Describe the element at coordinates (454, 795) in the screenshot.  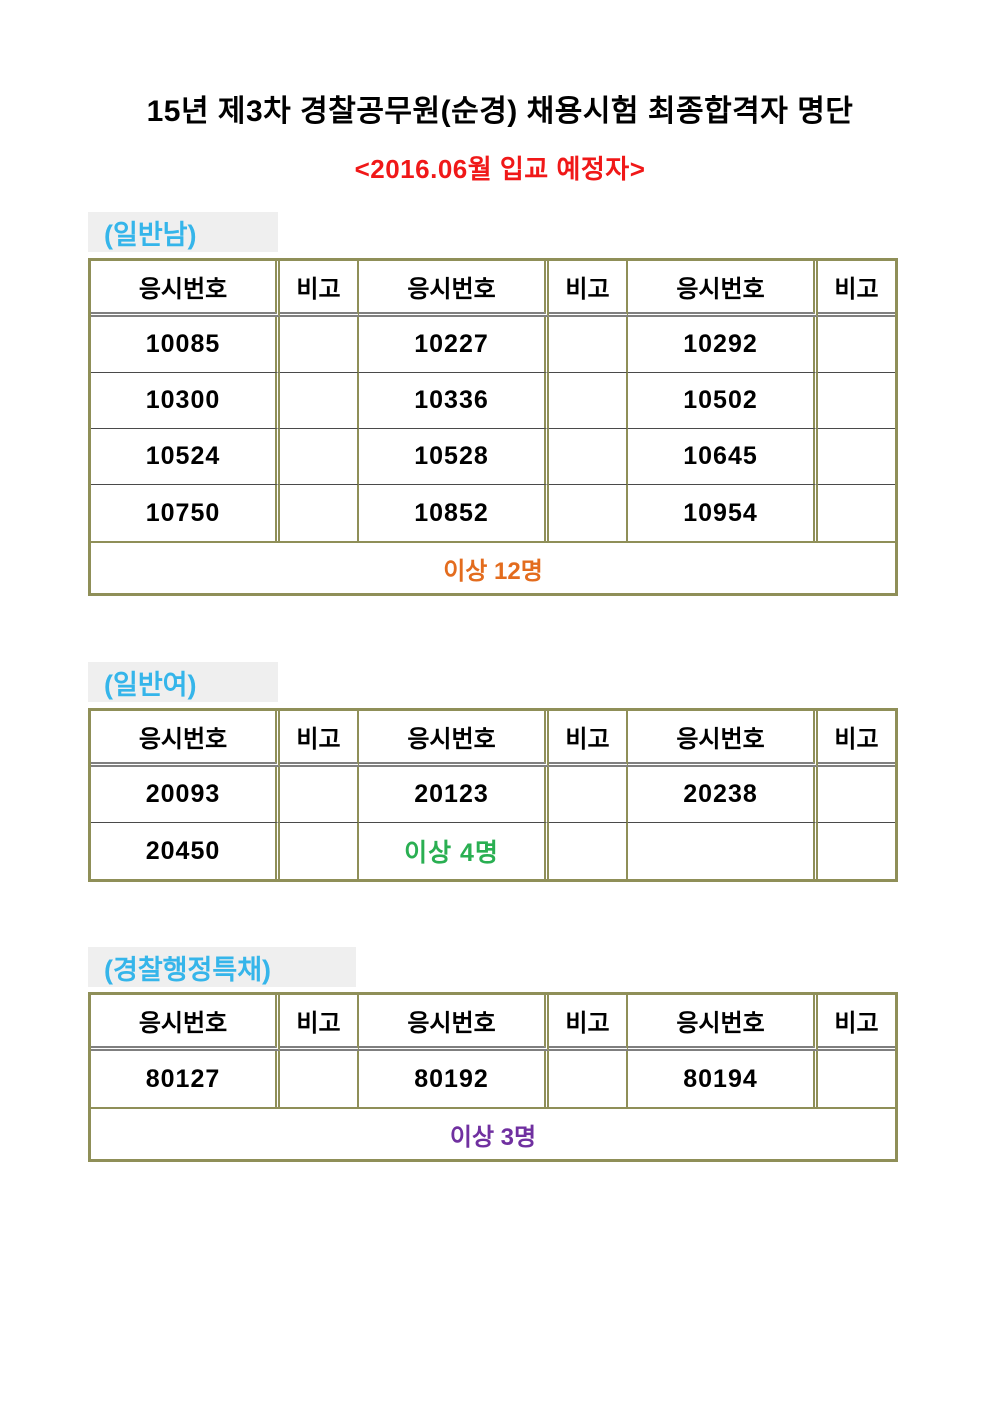
I see `applicant-number-cell: 20123` at that location.